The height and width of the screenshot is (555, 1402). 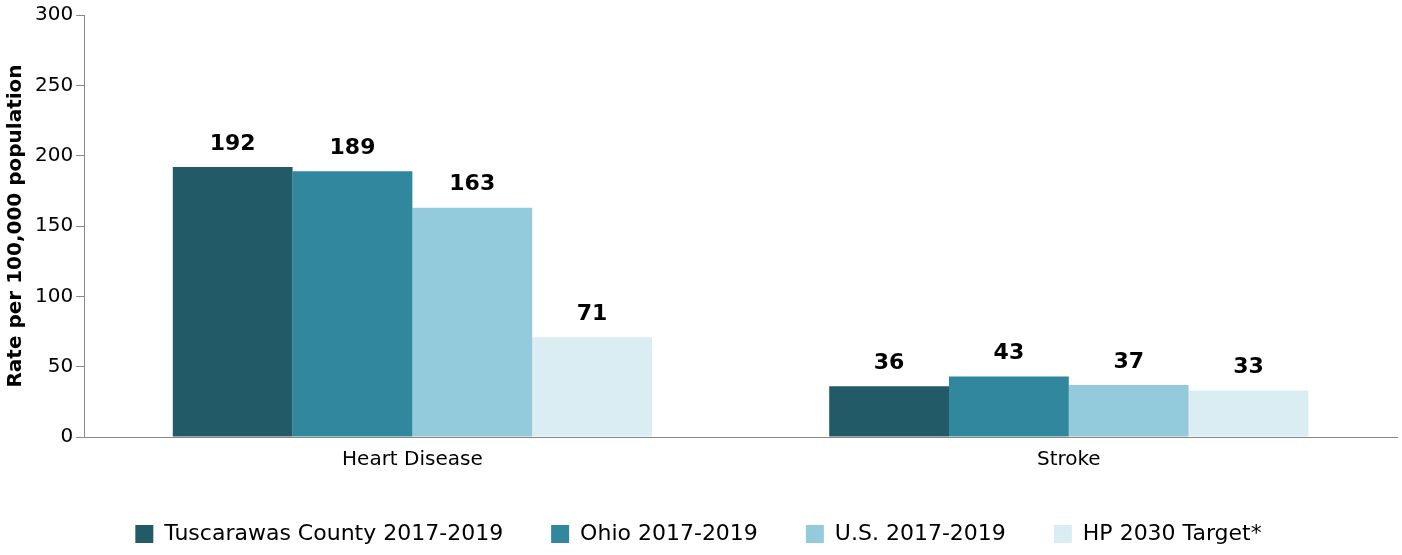 I want to click on legend-label: U.S. 2017-2019, so click(x=920, y=532).